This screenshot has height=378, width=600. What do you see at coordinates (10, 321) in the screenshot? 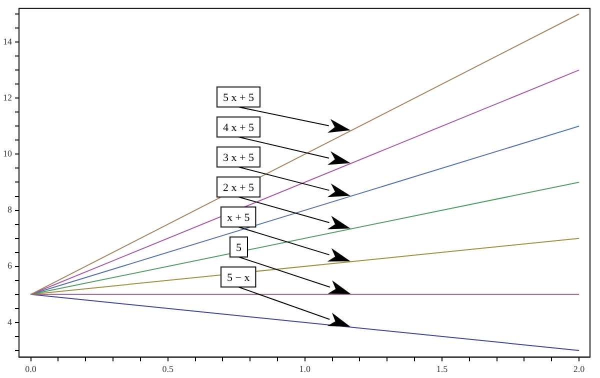
I see `y-tick-label: 4` at bounding box center [10, 321].